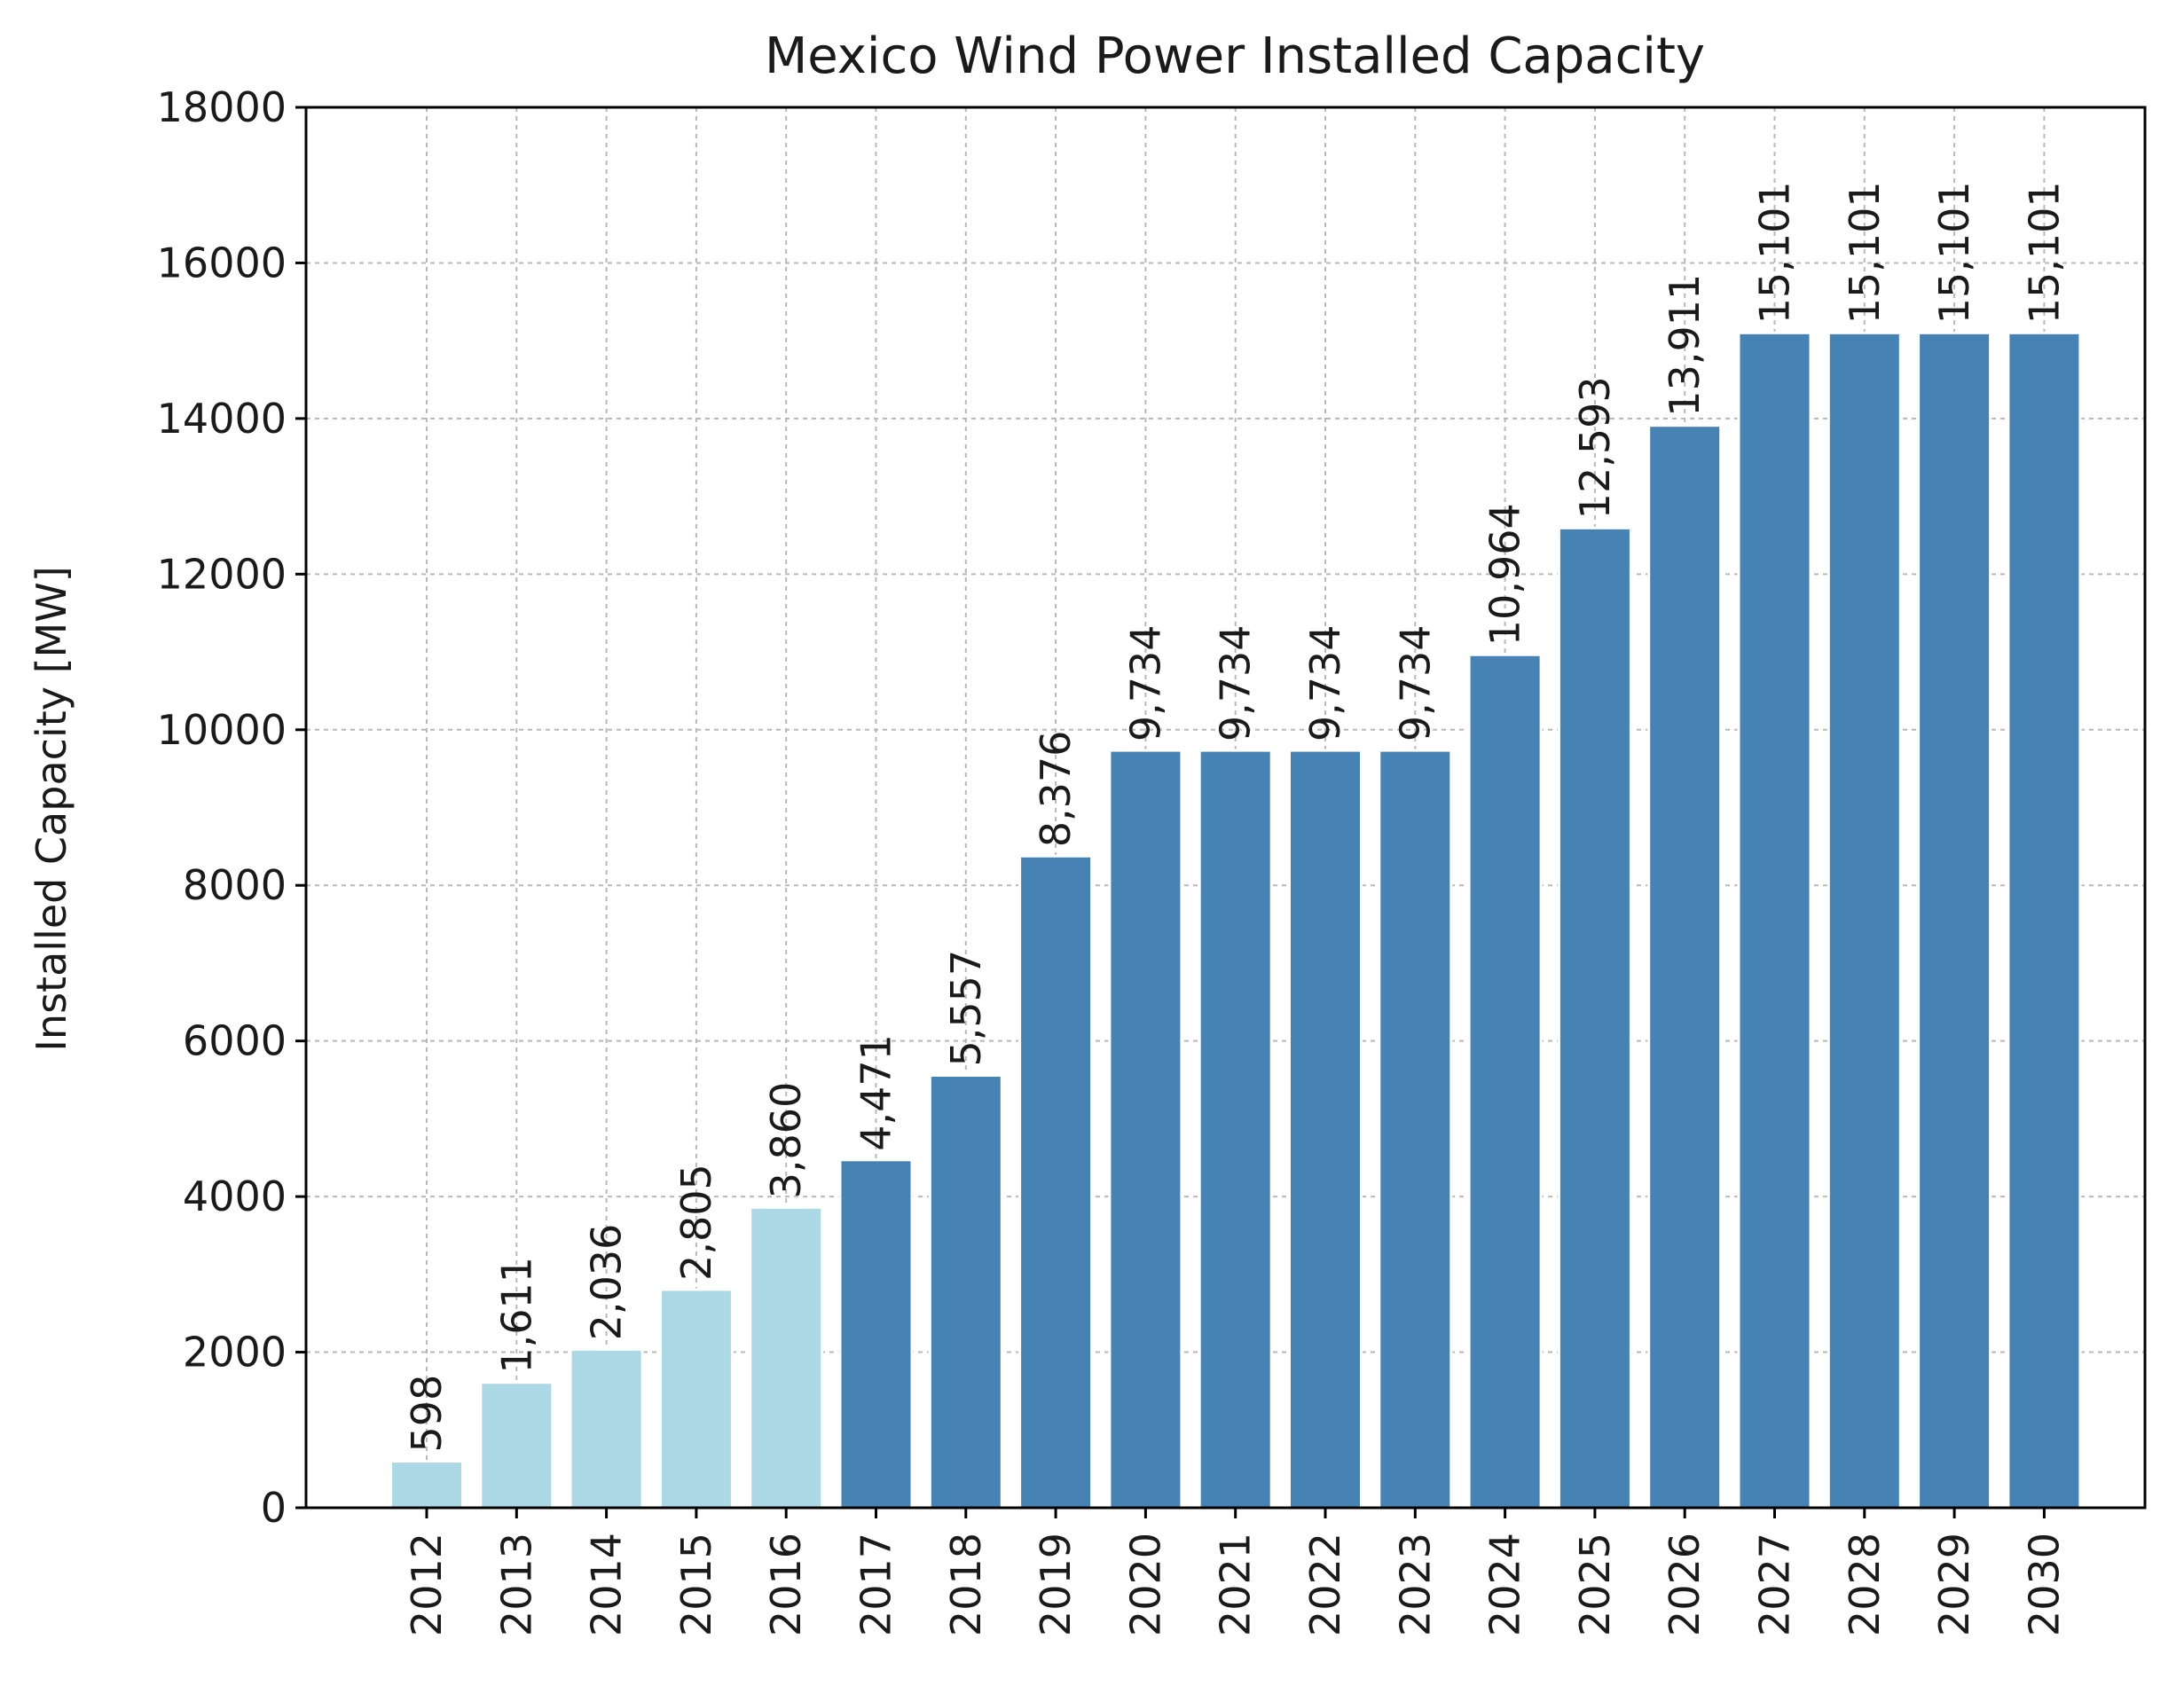  Describe the element at coordinates (1865, 1584) in the screenshot. I see `x-tick-label: 2028` at that location.